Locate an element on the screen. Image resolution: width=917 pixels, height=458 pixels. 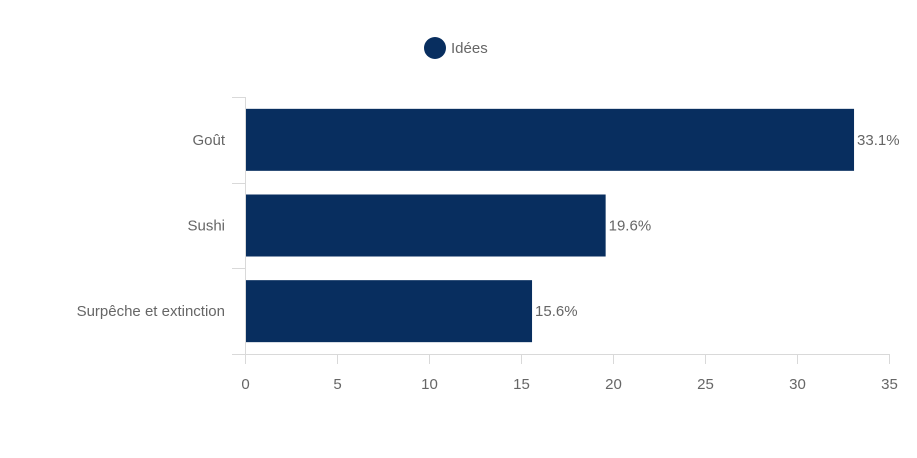
x-tick-label: 5 is located at coordinates (337, 384).